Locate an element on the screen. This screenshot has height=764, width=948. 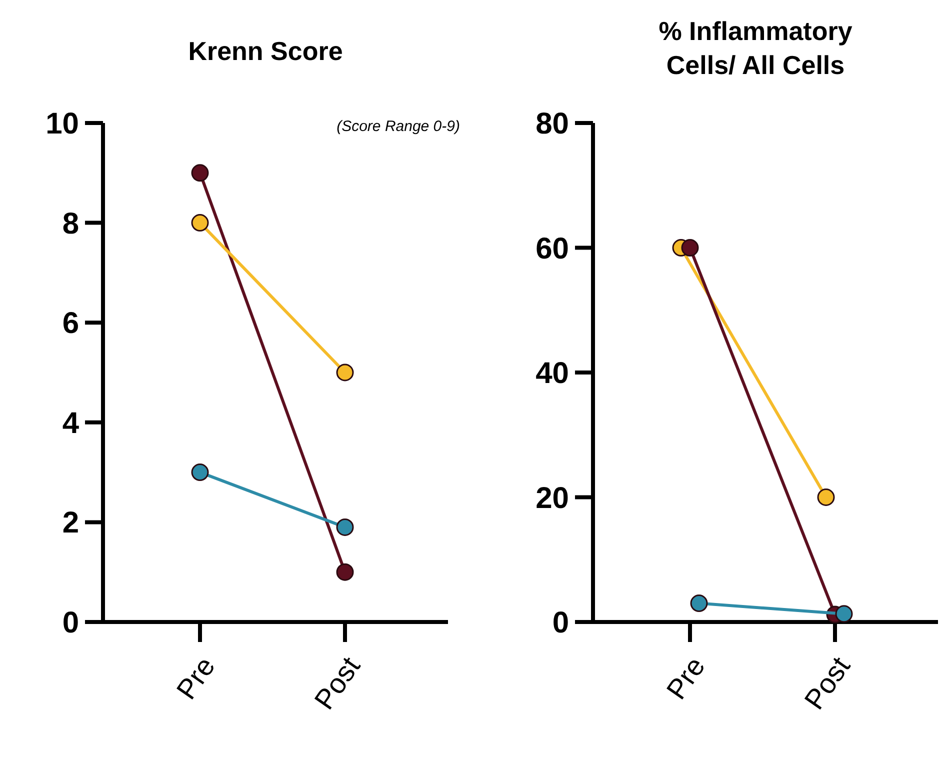
y-tick-label: 6 is located at coordinates (70, 323).